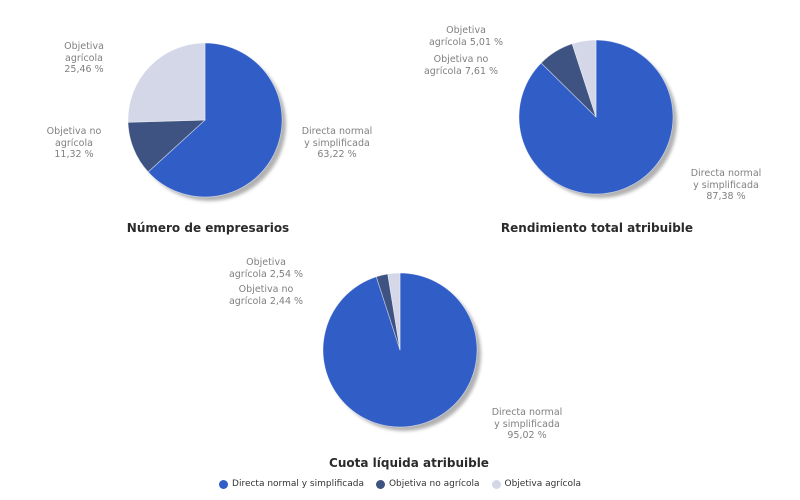 The height and width of the screenshot is (500, 800). Describe the element at coordinates (597, 118) in the screenshot. I see `pie-rendimiento-total-atribuible` at that location.